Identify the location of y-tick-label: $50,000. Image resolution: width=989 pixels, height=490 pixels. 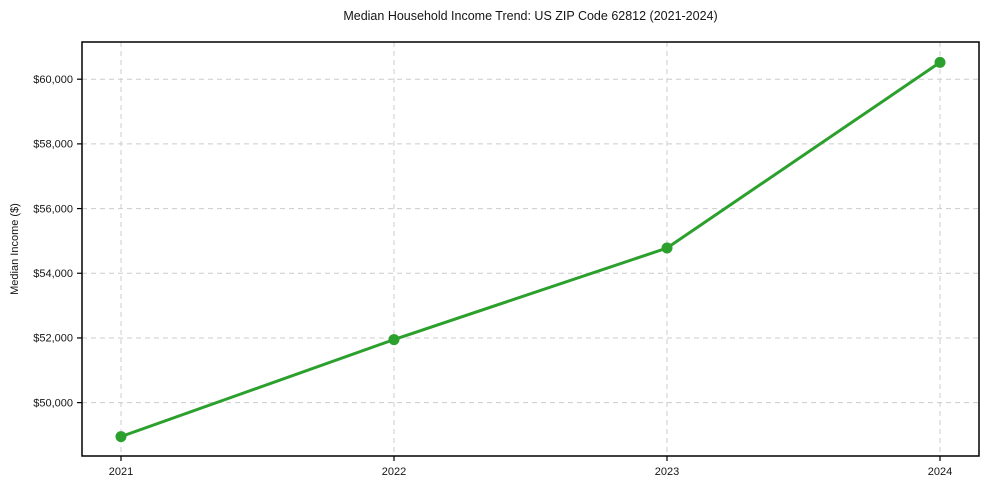
(53, 403).